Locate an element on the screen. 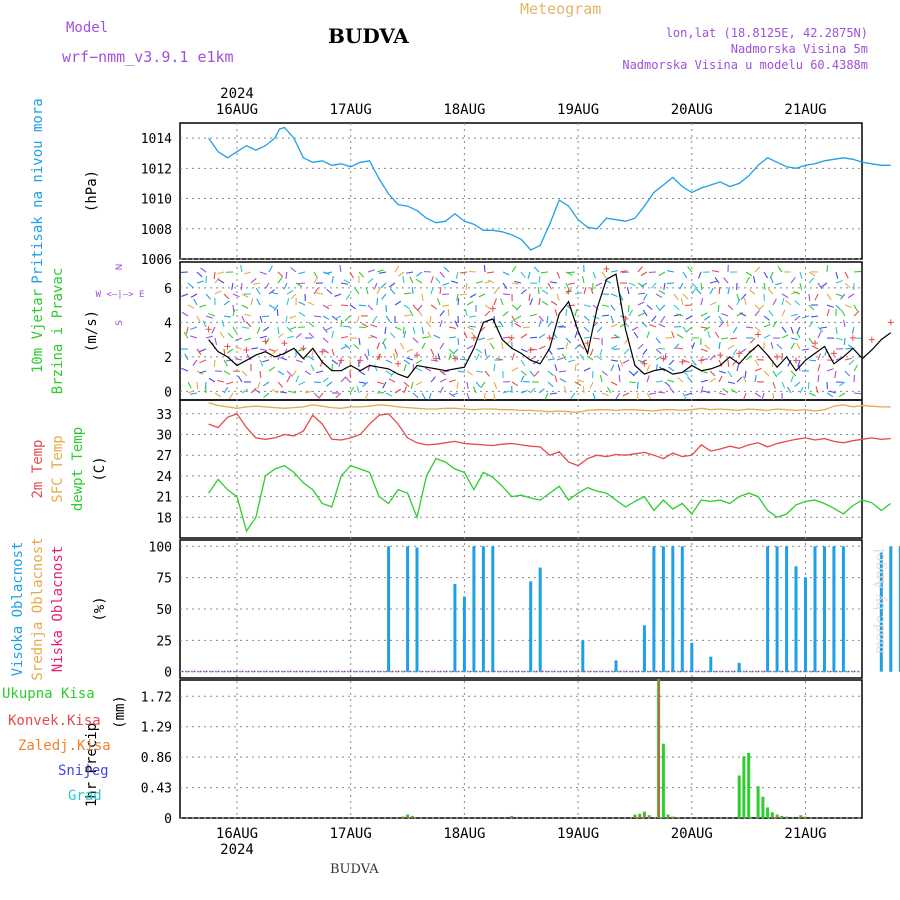 This screenshot has width=900, height=900. cloud-bar-visoka-oblacnost is located at coordinates (540, 619).